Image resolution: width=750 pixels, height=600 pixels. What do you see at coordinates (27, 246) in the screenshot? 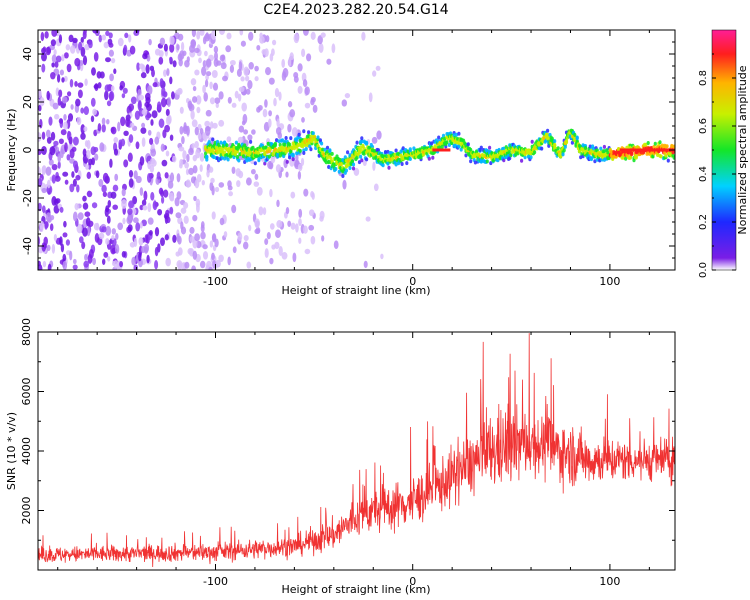
I see `y-tick-label: -40` at bounding box center [27, 246].